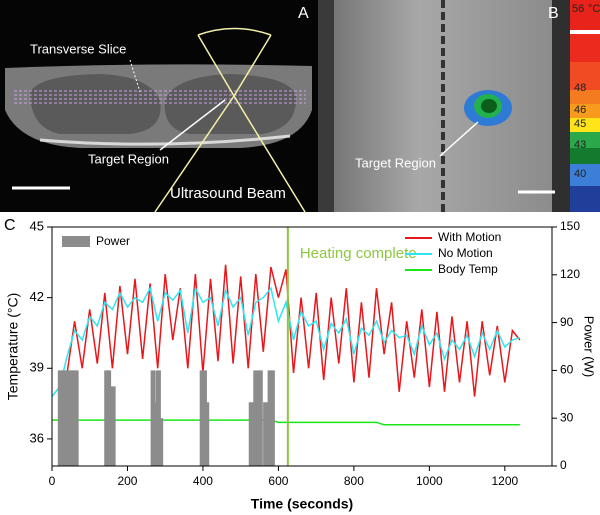 The height and width of the screenshot is (515, 600). I want to click on x-tick-label: 400, so click(203, 481).